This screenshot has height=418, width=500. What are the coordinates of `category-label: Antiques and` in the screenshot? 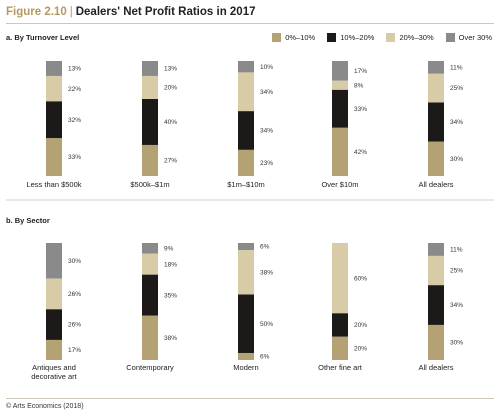 It's located at (54, 367).